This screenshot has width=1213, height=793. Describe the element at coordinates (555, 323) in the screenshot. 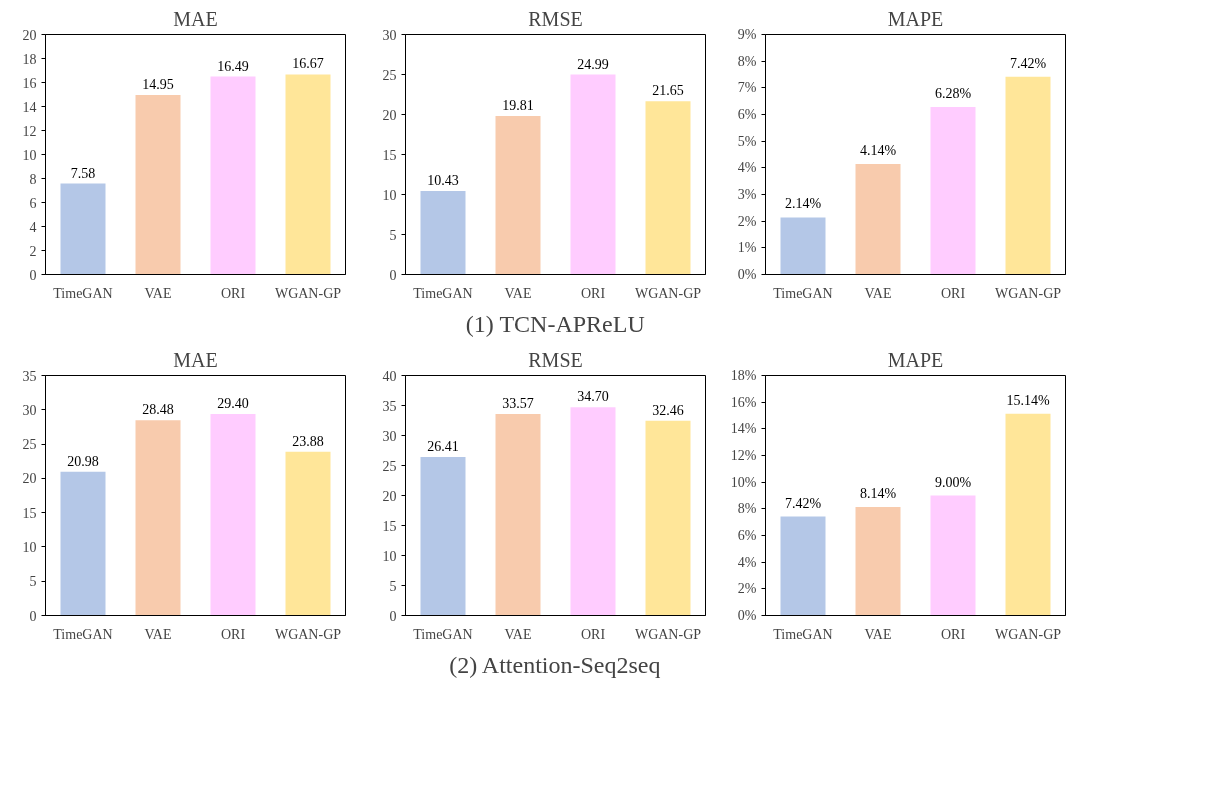

I see `text: (1) TCN-APReLU` at that location.